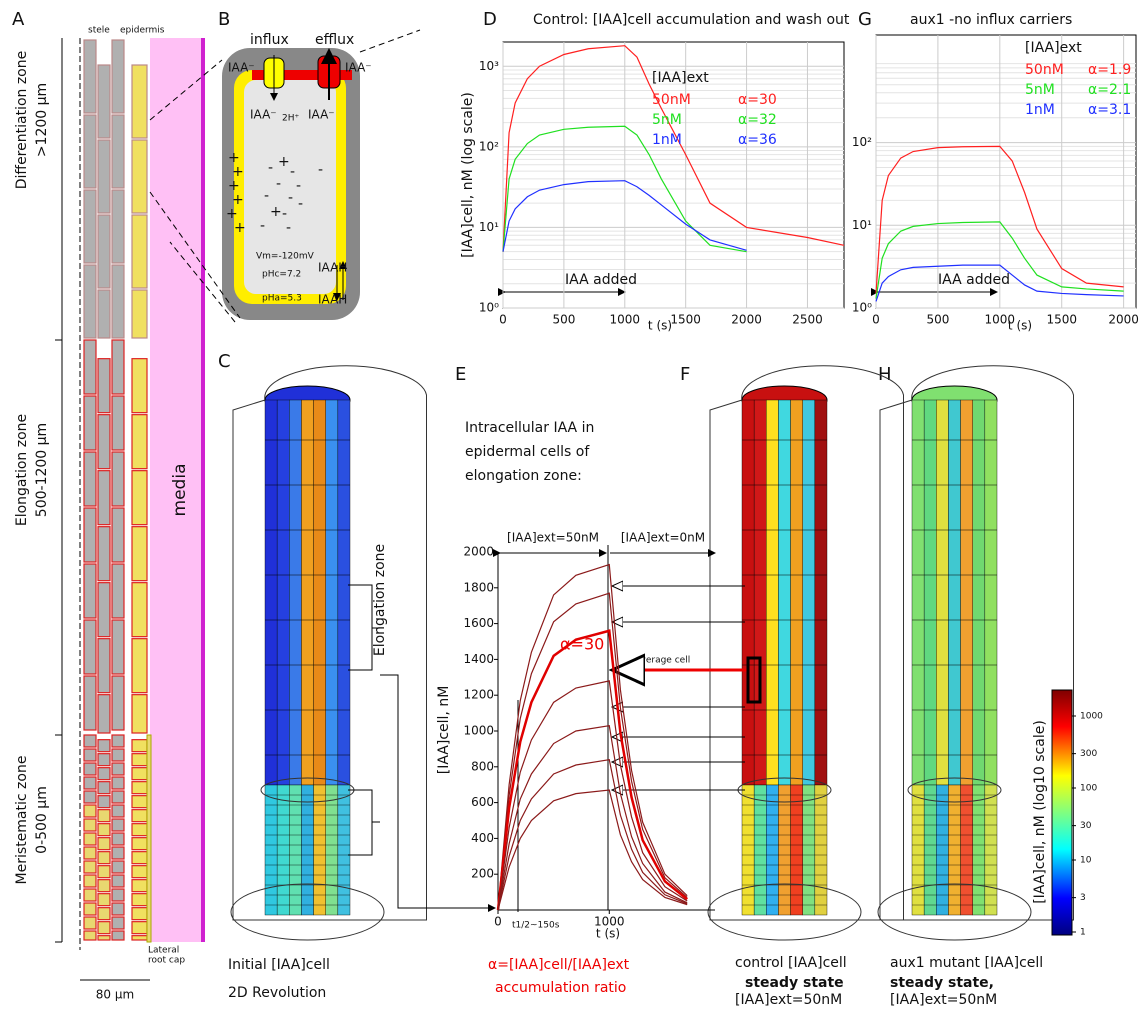  I want to click on zone-label: >1200 µm, so click(42, 120).